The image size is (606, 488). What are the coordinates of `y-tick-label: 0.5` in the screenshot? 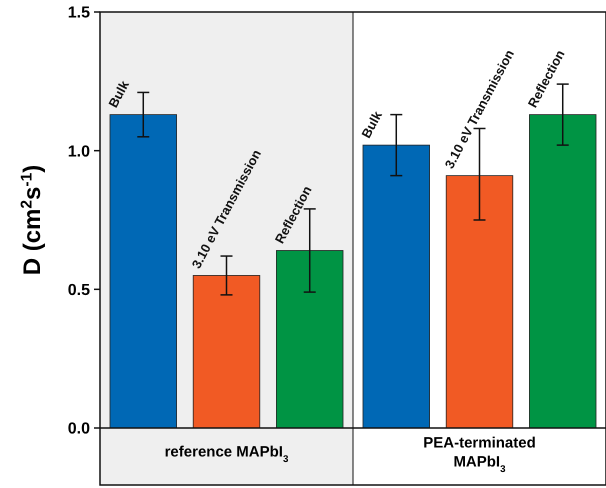 It's located at (79, 290).